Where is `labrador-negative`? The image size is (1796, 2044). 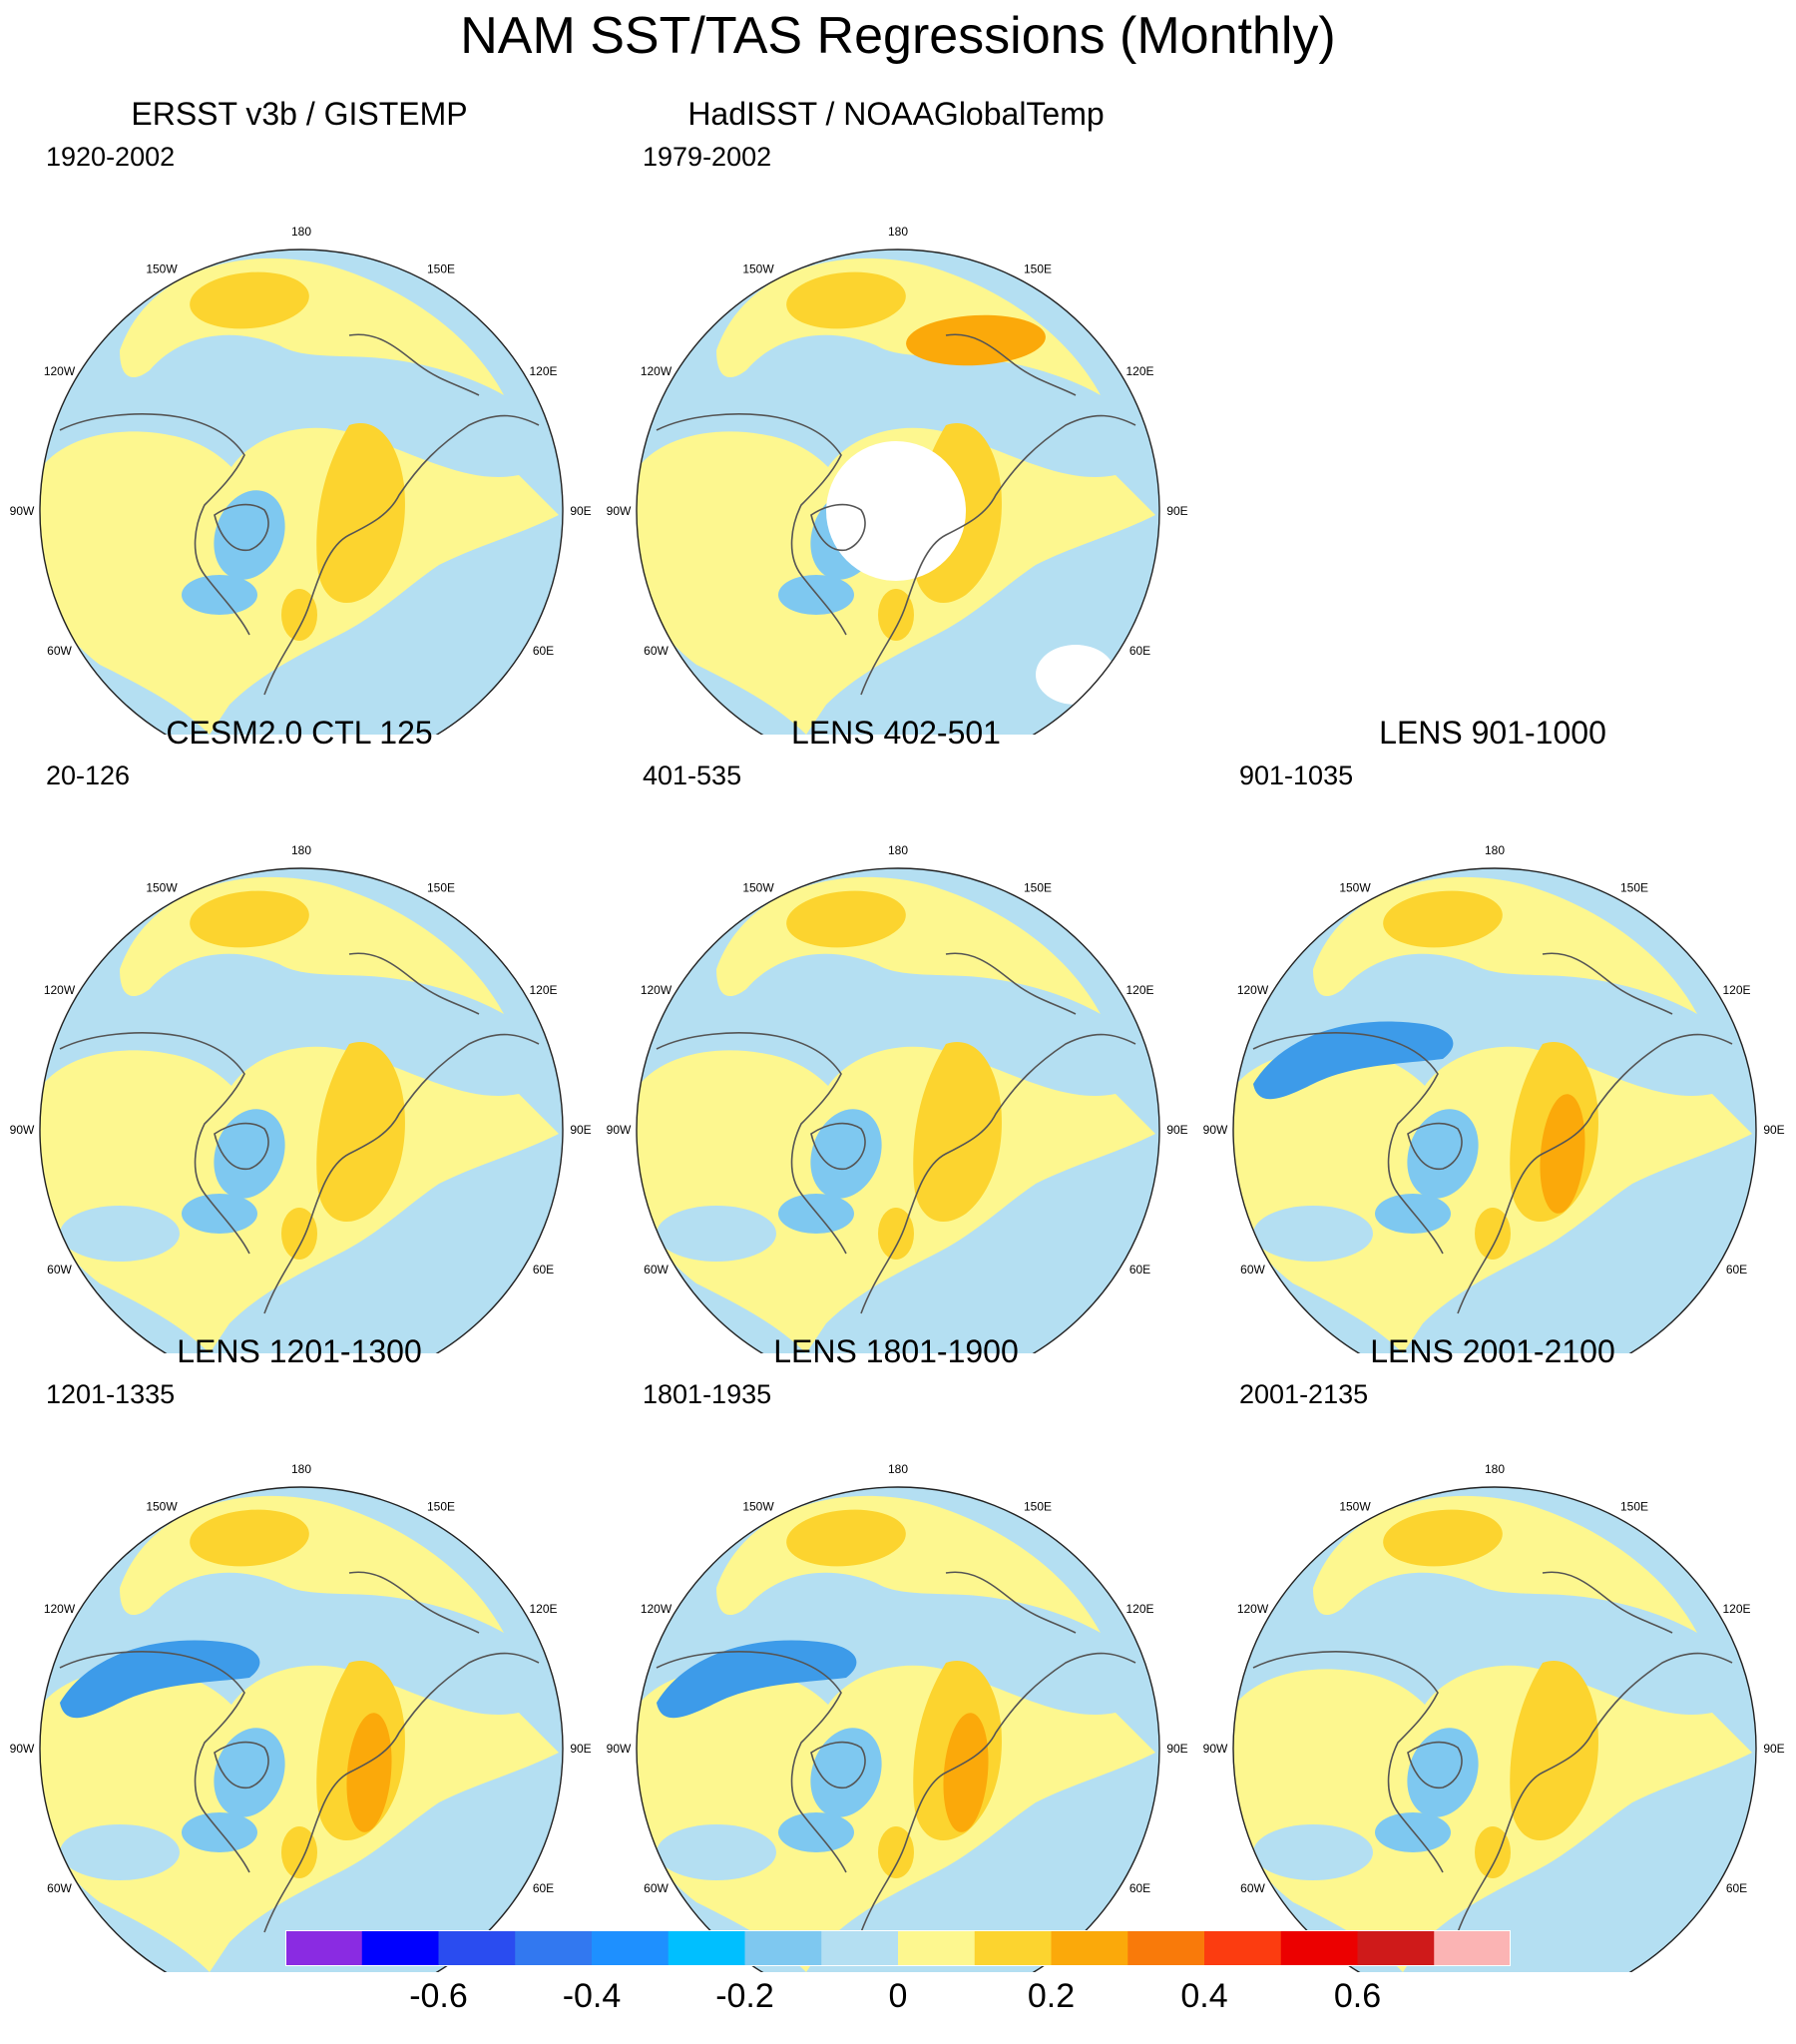 labrador-negative is located at coordinates (716, 1852).